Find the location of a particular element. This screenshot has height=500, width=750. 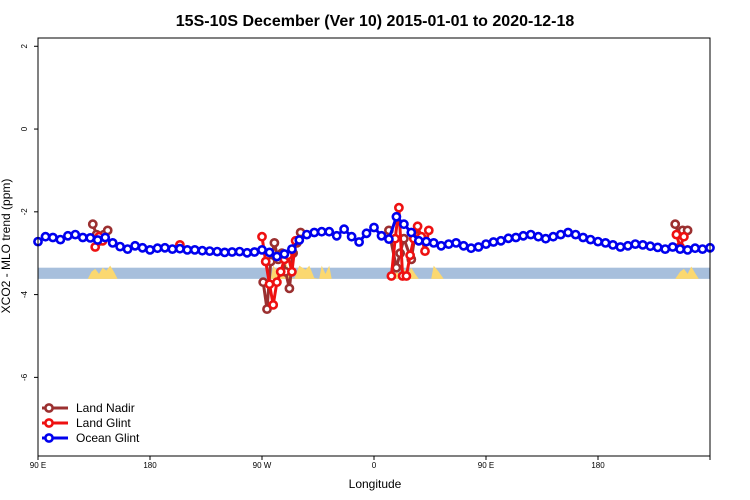

legend-marker-ocean-glint is located at coordinates (49, 438).